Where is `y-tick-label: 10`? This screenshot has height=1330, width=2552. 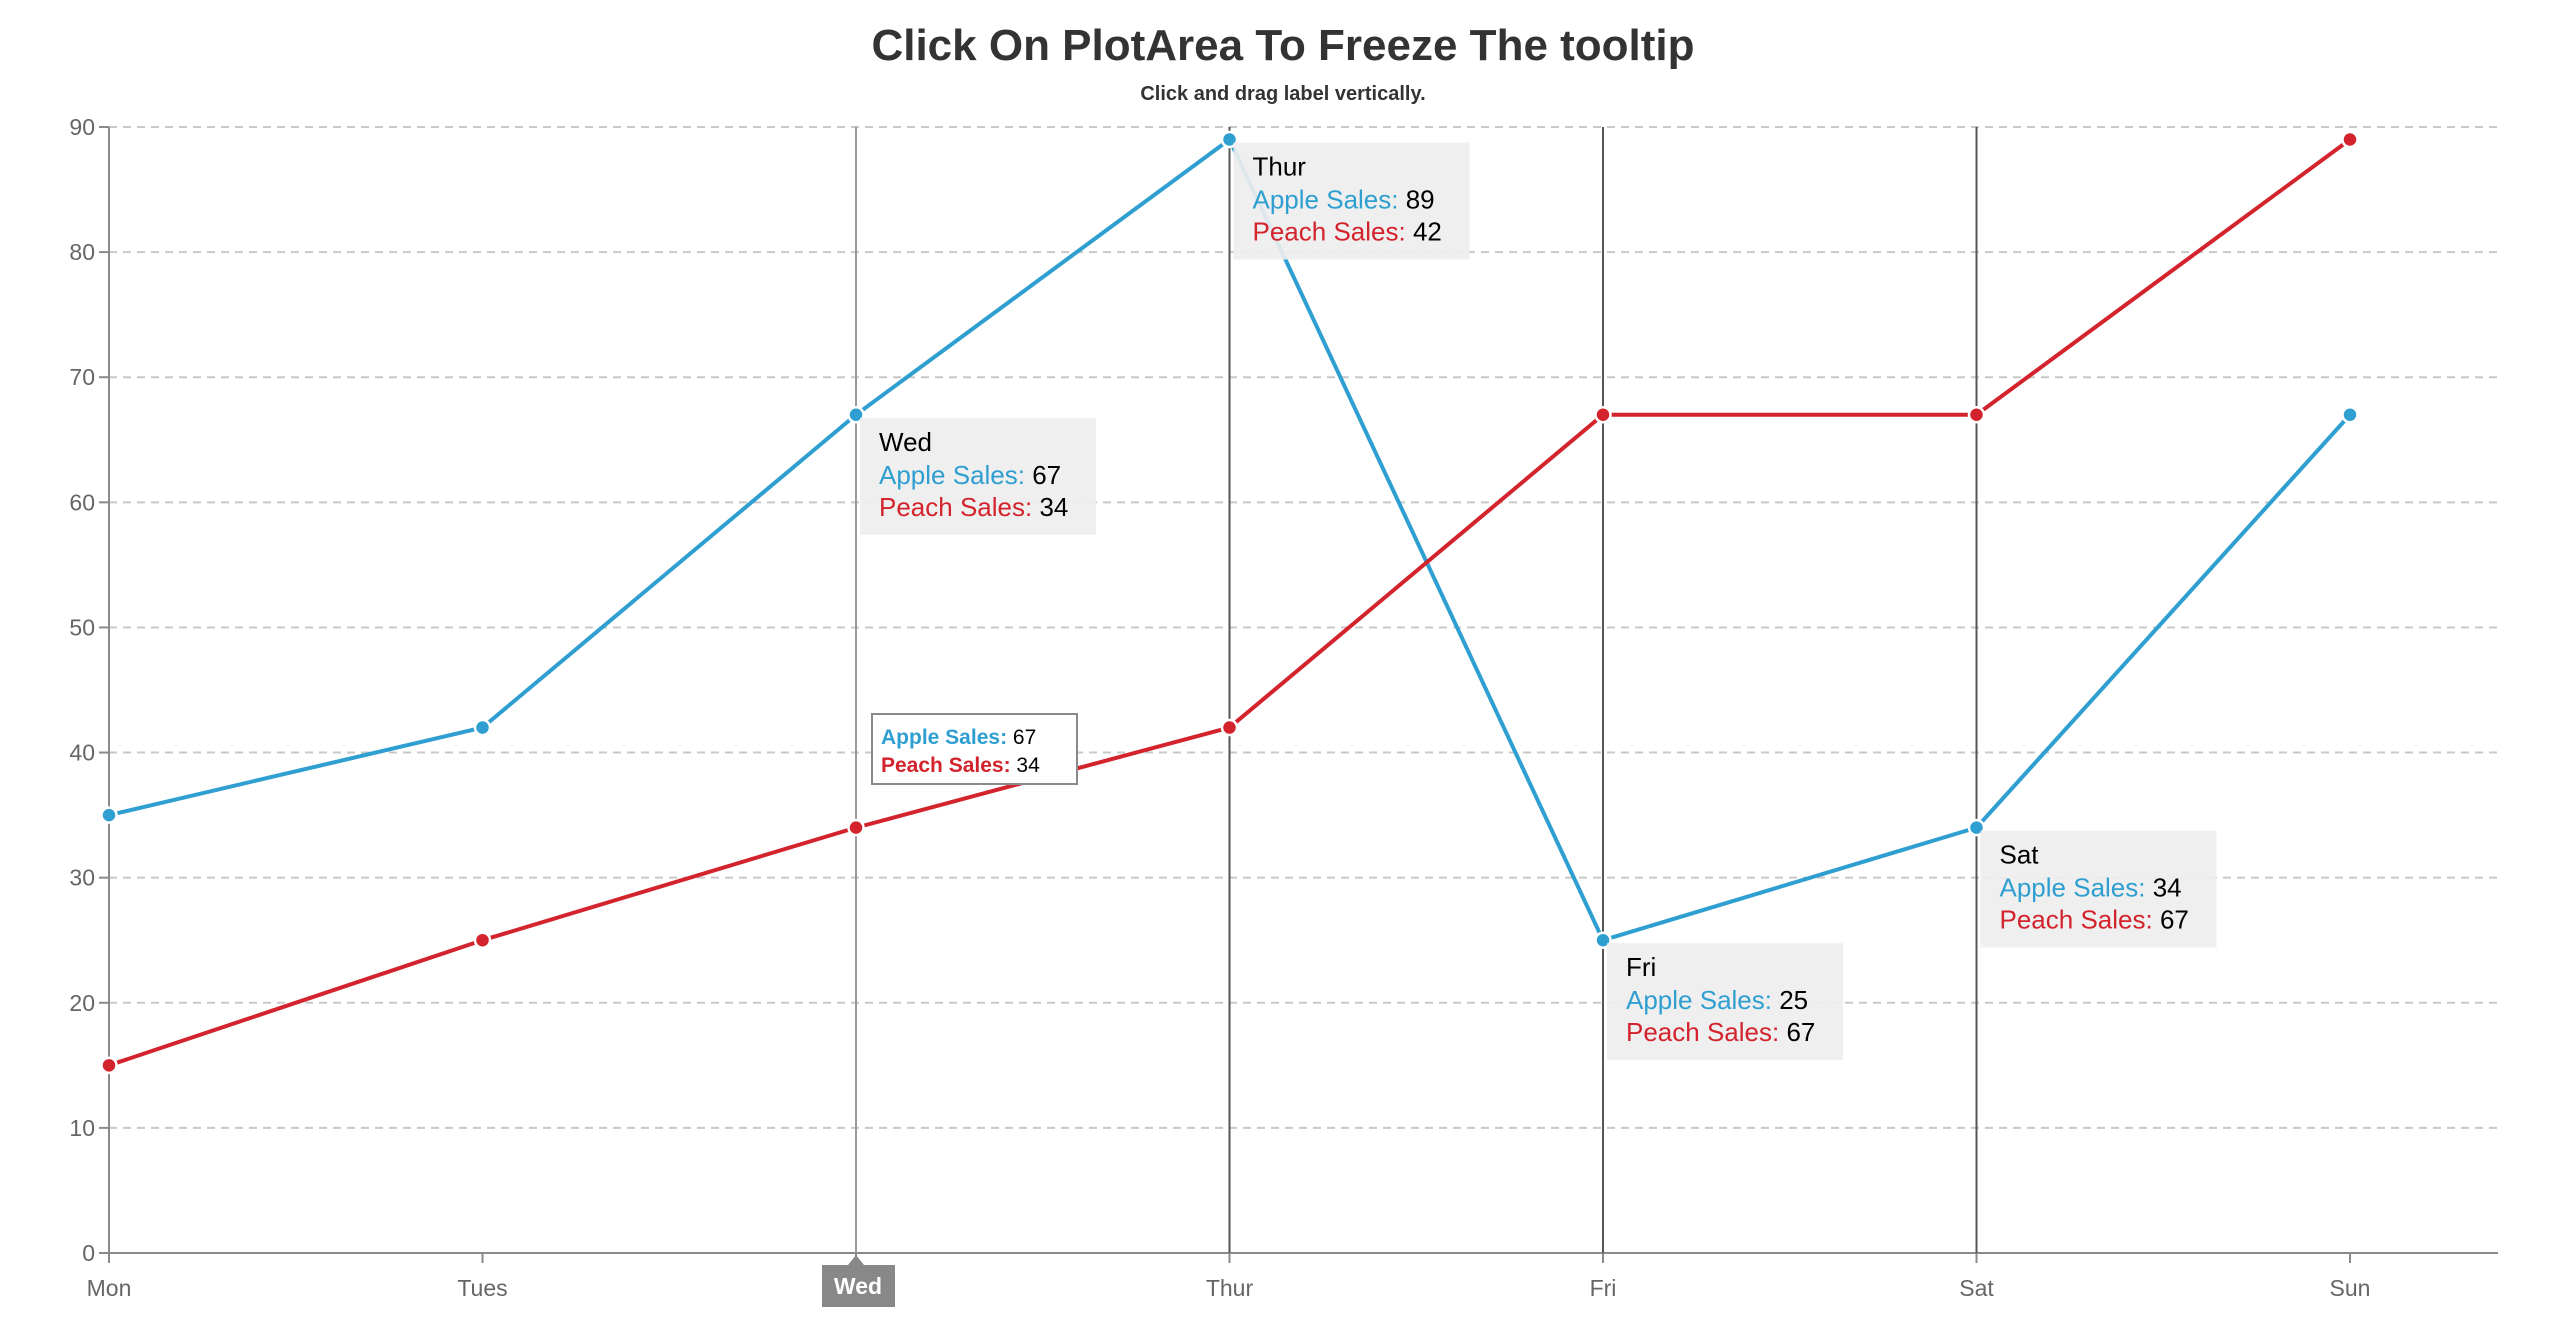
y-tick-label: 10 is located at coordinates (82, 1128).